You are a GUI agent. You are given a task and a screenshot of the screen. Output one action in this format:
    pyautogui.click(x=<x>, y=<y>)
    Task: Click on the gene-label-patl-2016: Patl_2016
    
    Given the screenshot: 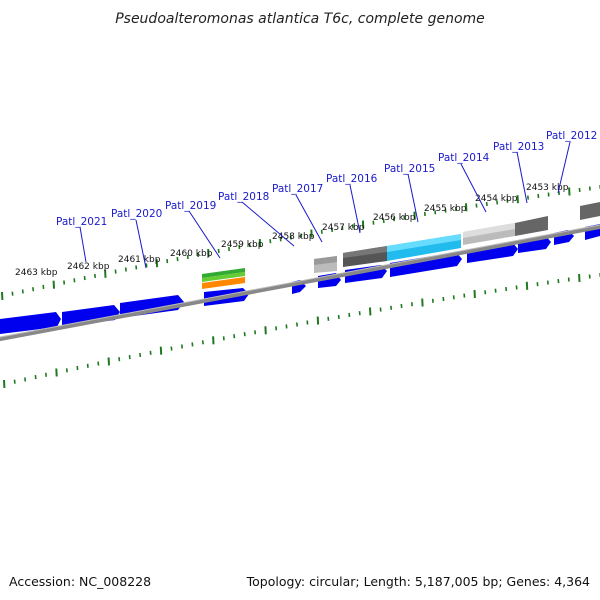 What is the action you would take?
    pyautogui.click(x=352, y=179)
    